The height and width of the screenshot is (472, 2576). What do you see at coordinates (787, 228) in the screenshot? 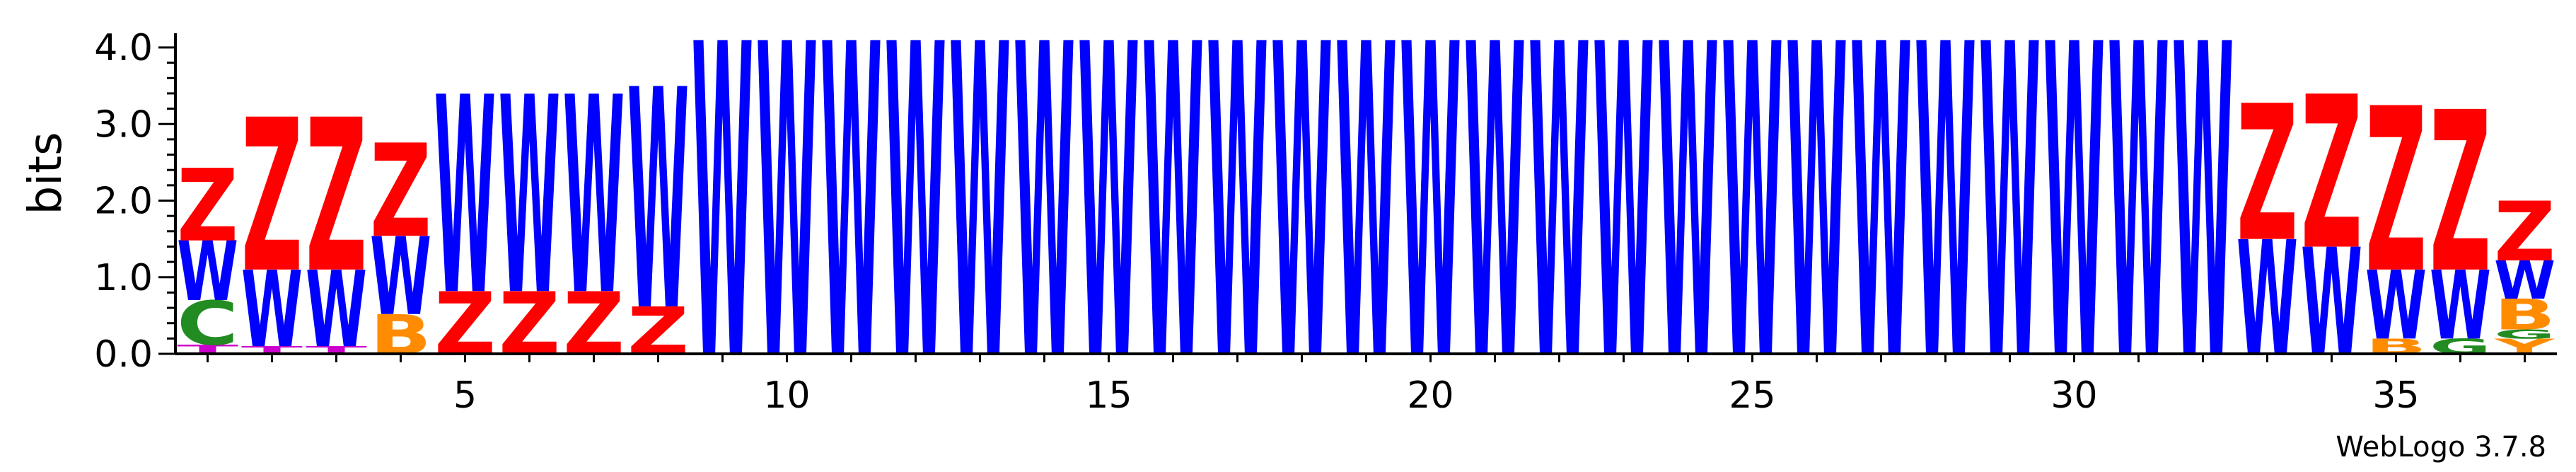
I see `logo-glyph-w-pos-10: W` at bounding box center [787, 228].